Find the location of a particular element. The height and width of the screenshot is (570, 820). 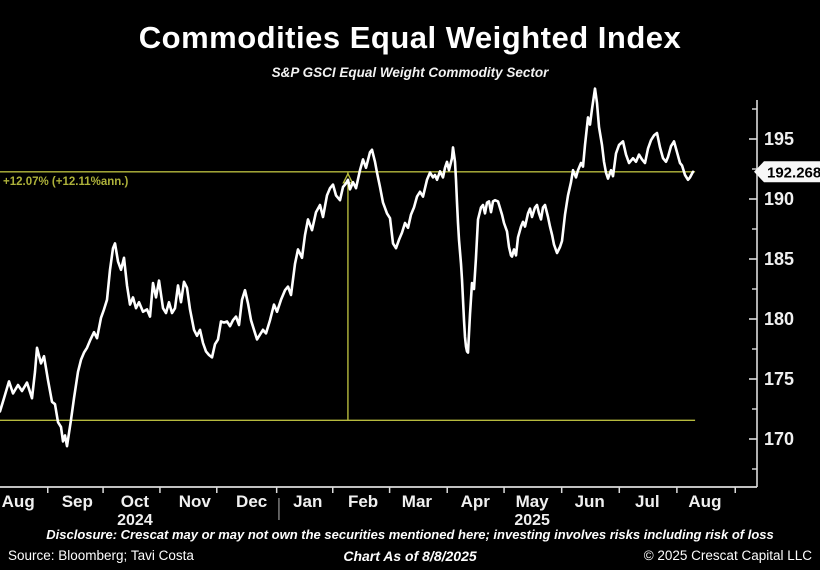

x-axis-month-label: Jul is located at coordinates (647, 501).